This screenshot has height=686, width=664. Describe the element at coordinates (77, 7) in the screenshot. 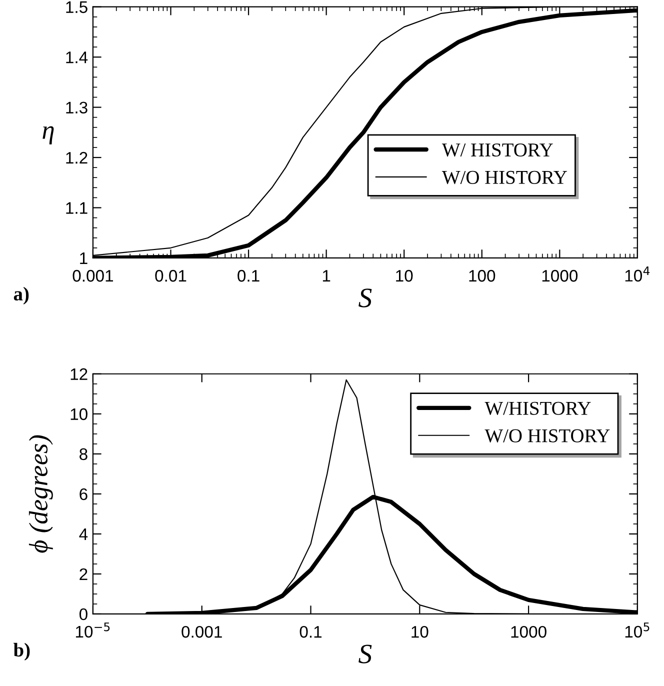

I see `y-tick-label: 1.5` at that location.